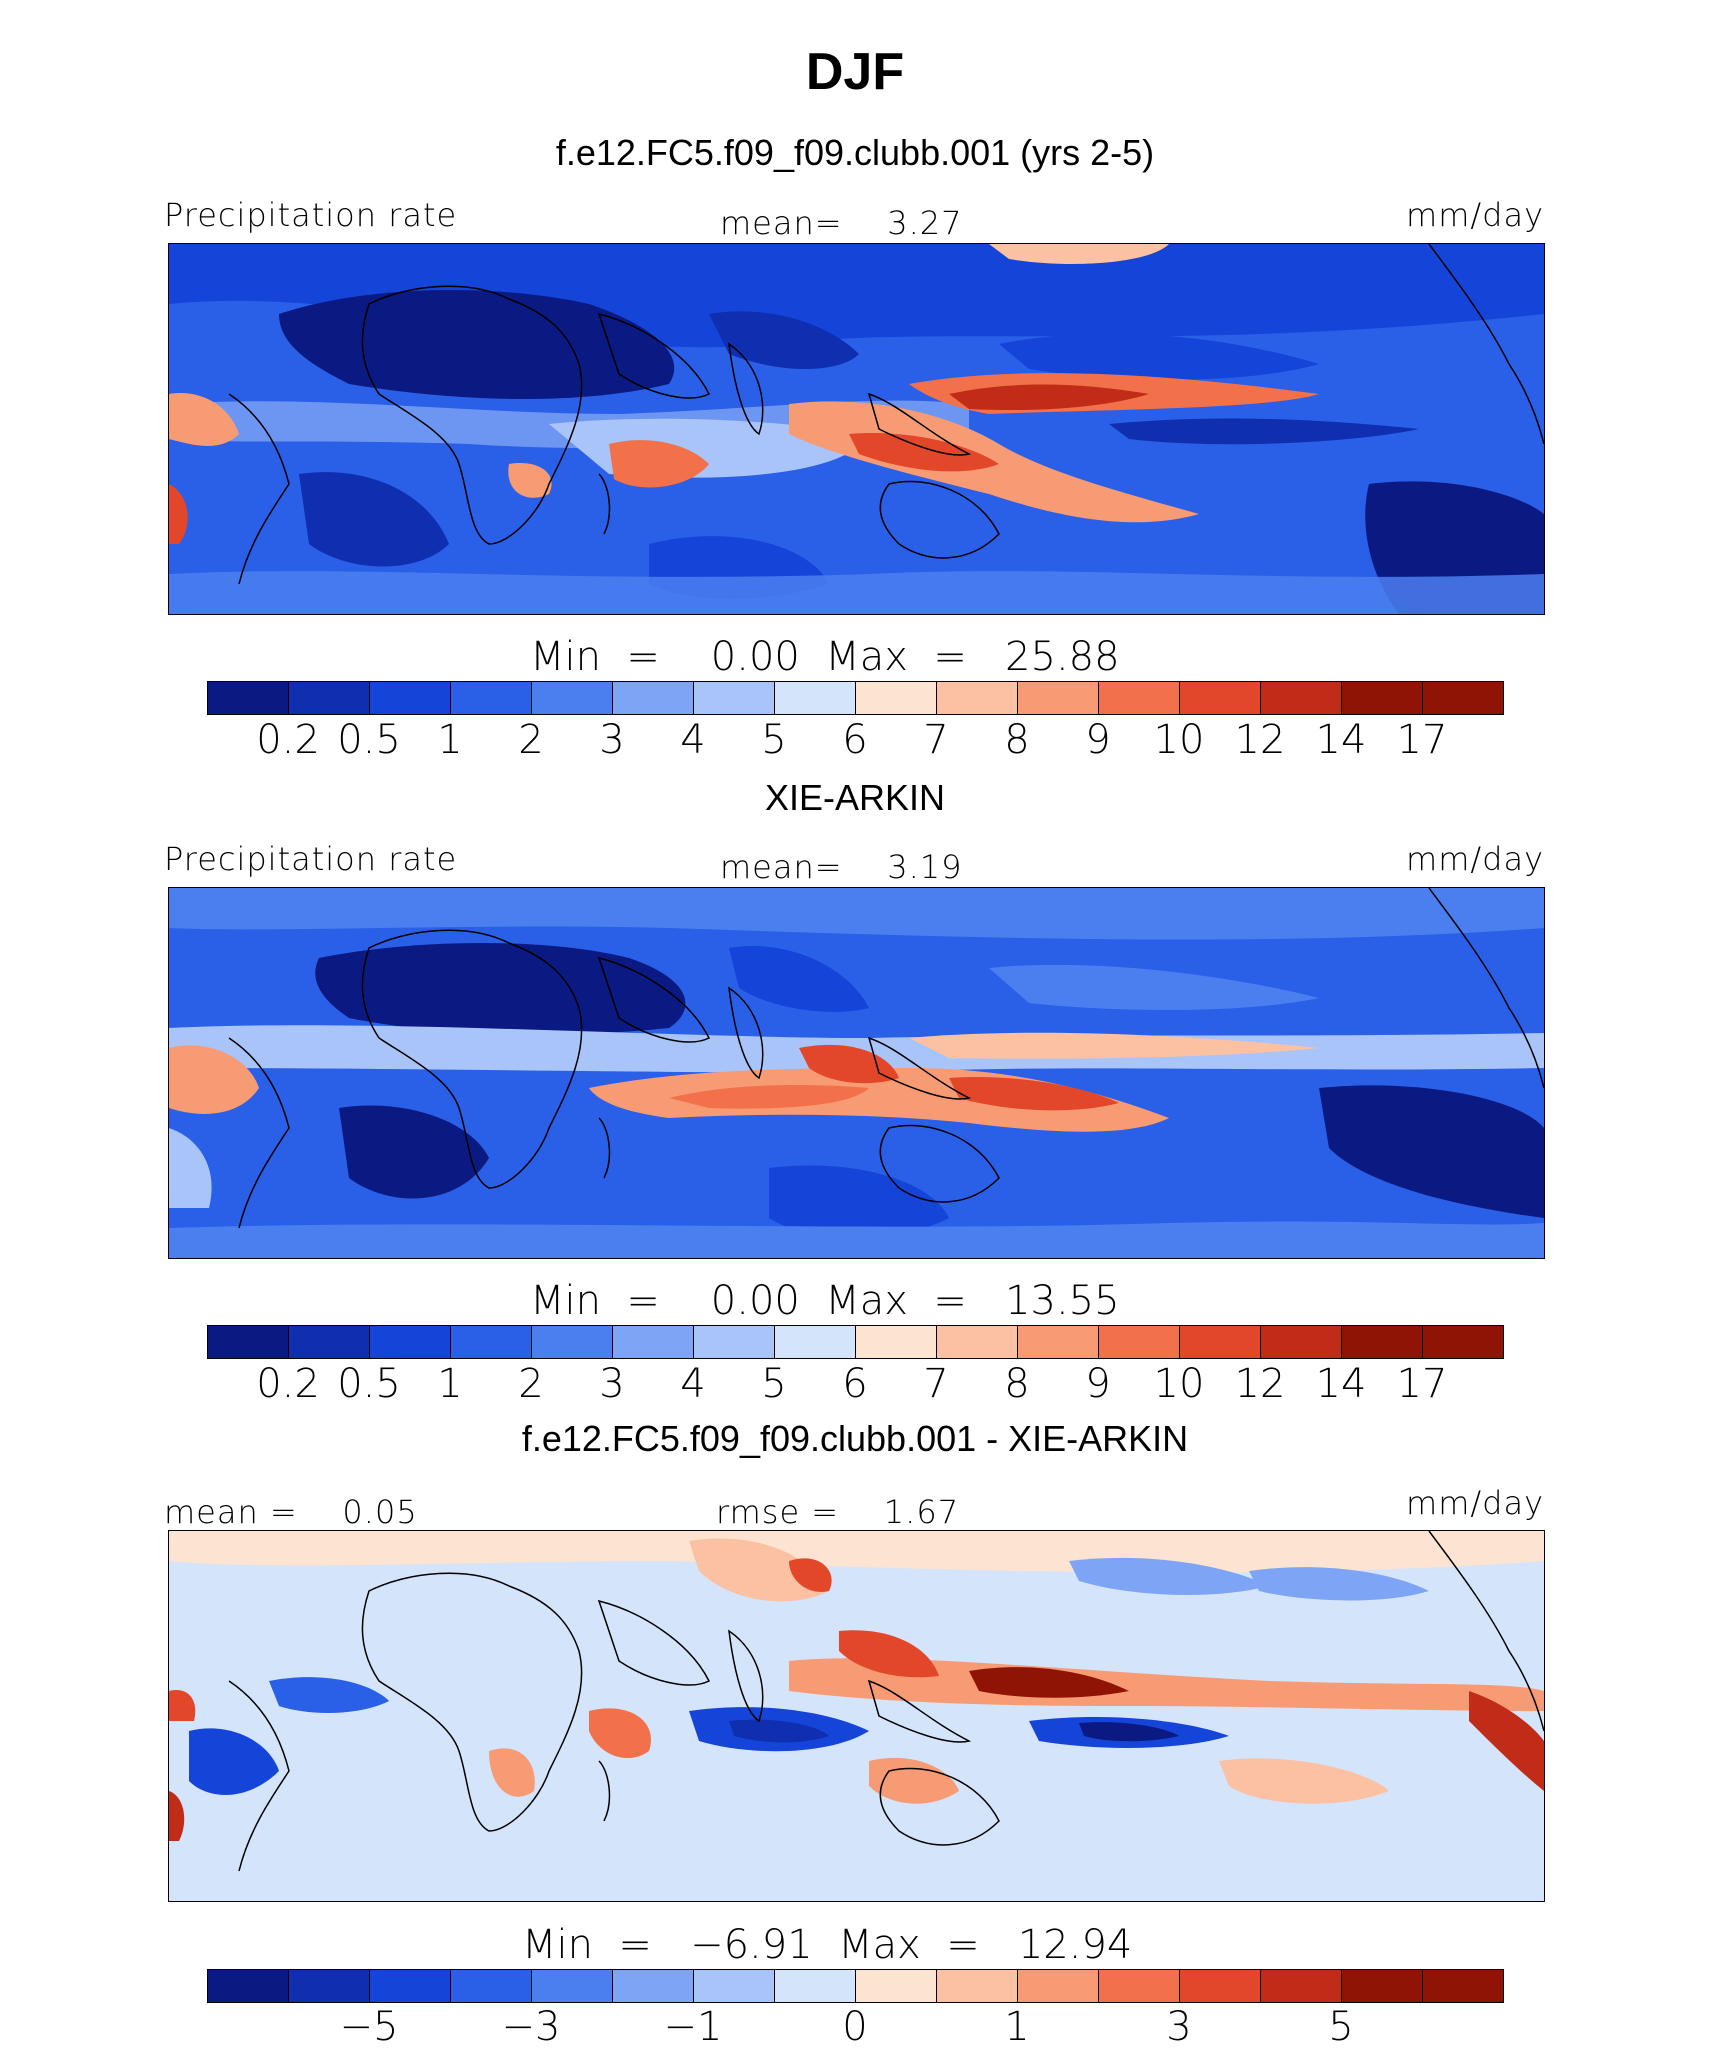 The height and width of the screenshot is (2052, 1710). I want to click on colorbar-tick: −1, so click(693, 2027).